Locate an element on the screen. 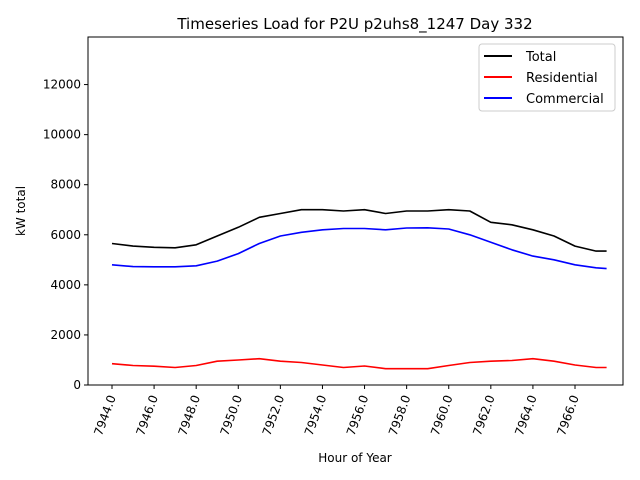 This screenshot has height=480, width=640. y-tick-label: 6000 is located at coordinates (65, 235).